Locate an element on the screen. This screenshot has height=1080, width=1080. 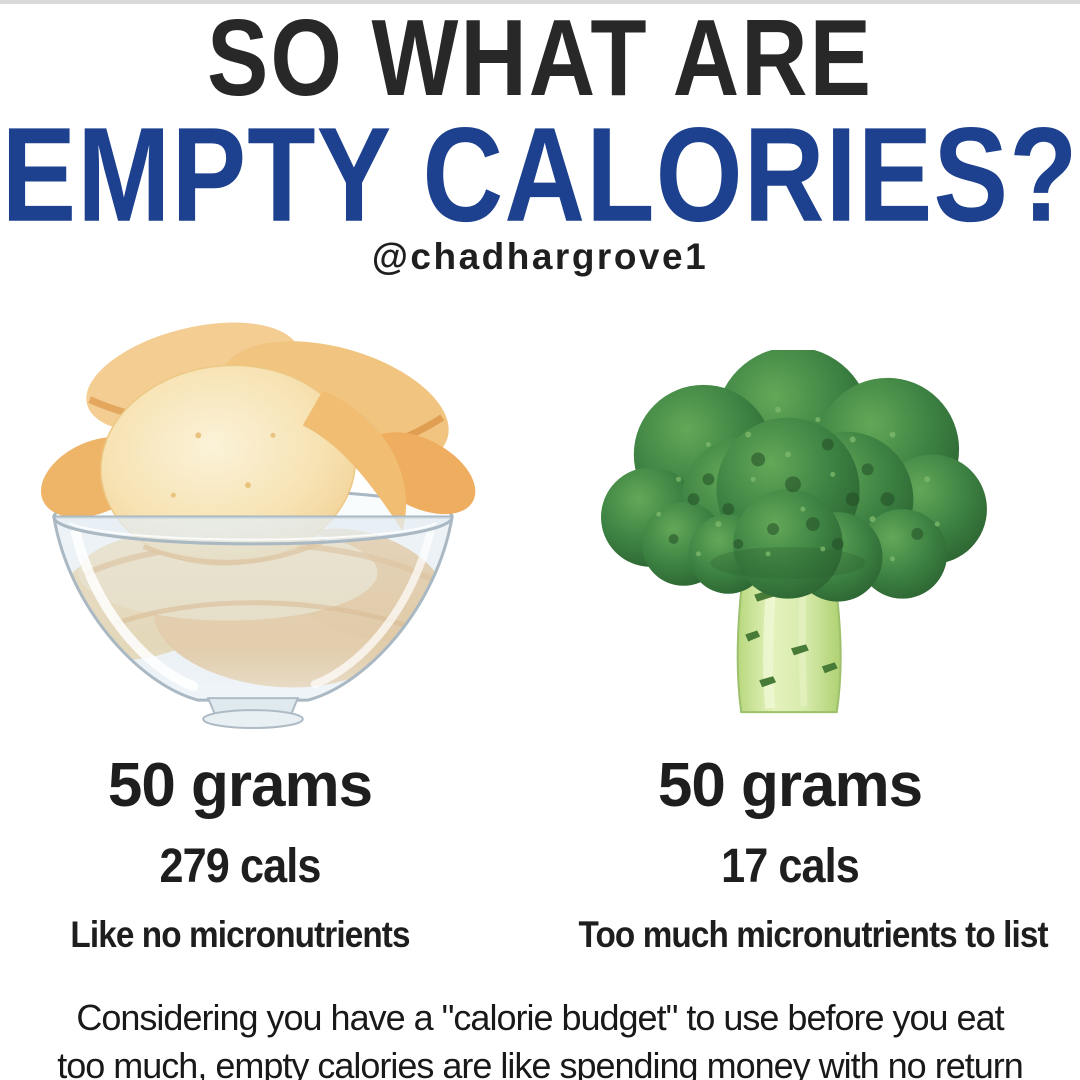
top-edge-strip is located at coordinates (540, 2).